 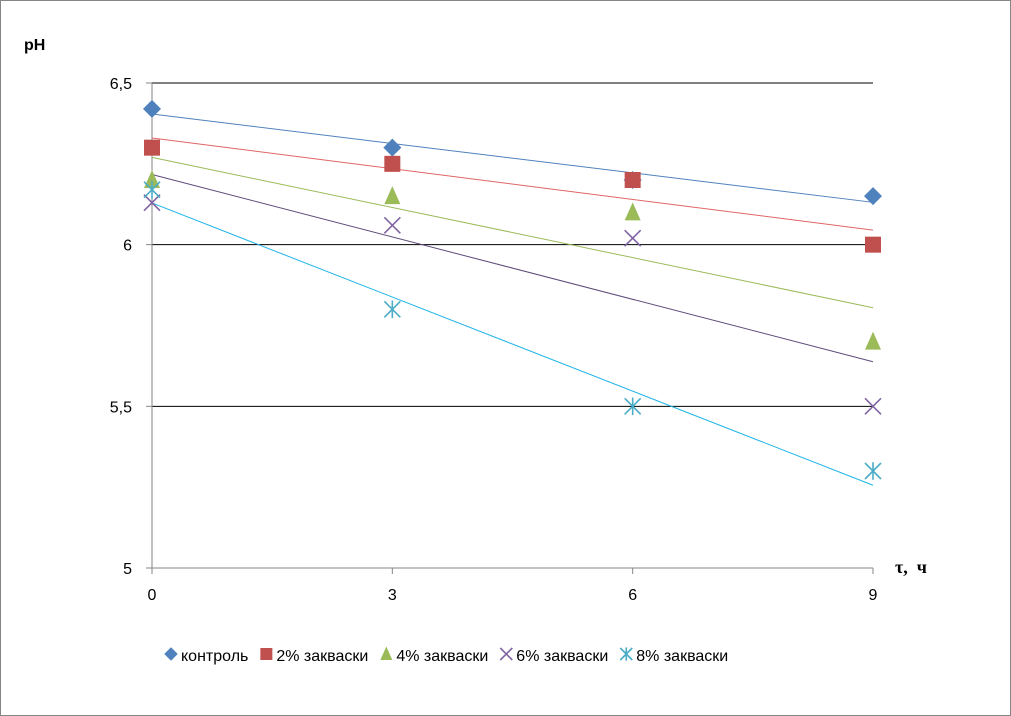 I want to click on x-tick-label: 9, so click(x=873, y=595).